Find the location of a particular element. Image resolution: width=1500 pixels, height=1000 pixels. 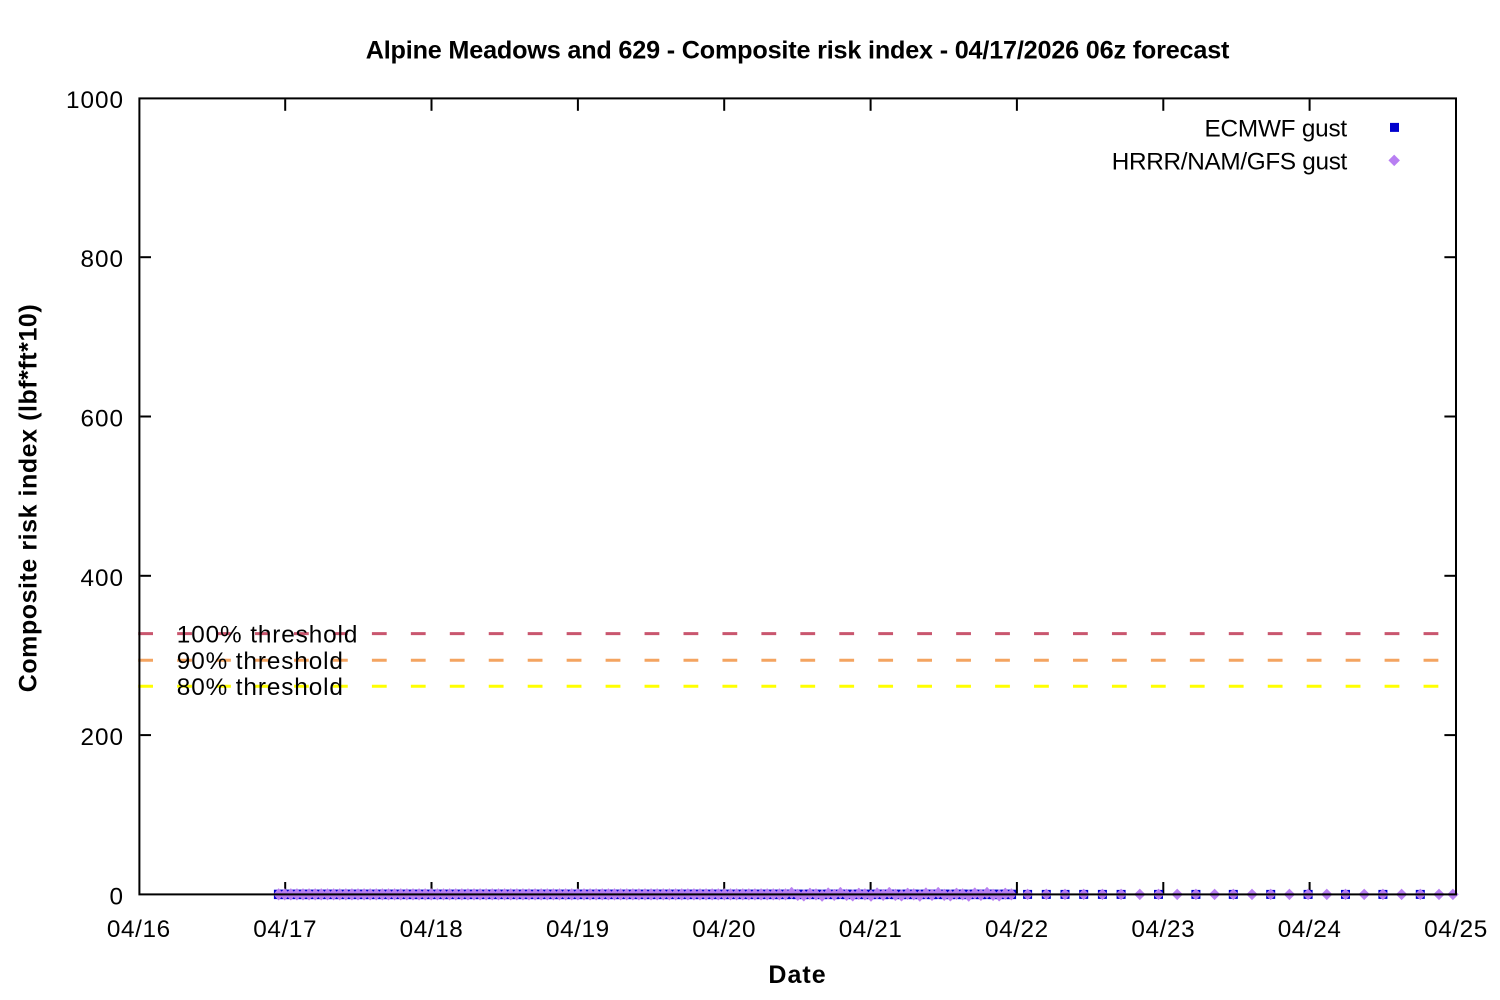

svg-text: 1000 is located at coordinates (95, 100).